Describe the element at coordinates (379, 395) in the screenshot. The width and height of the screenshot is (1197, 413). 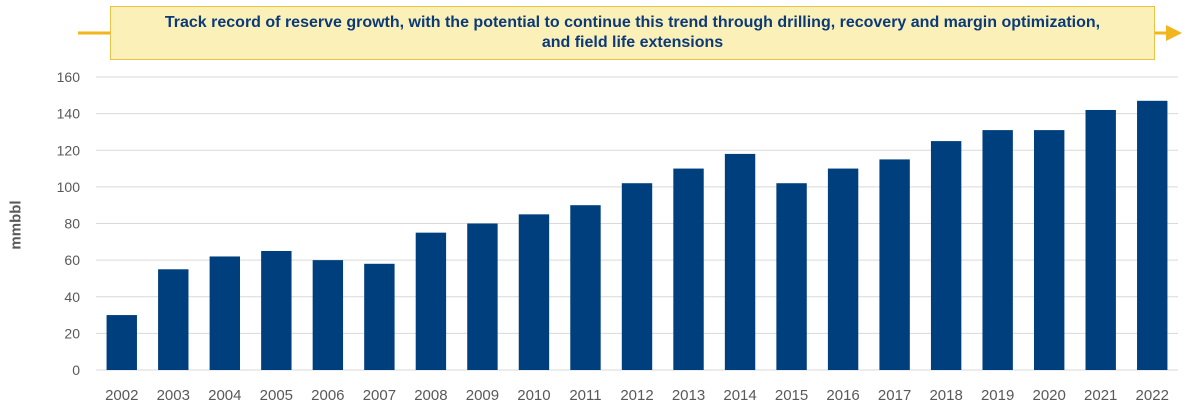
I see `x-tick-label-2007: 2007` at that location.